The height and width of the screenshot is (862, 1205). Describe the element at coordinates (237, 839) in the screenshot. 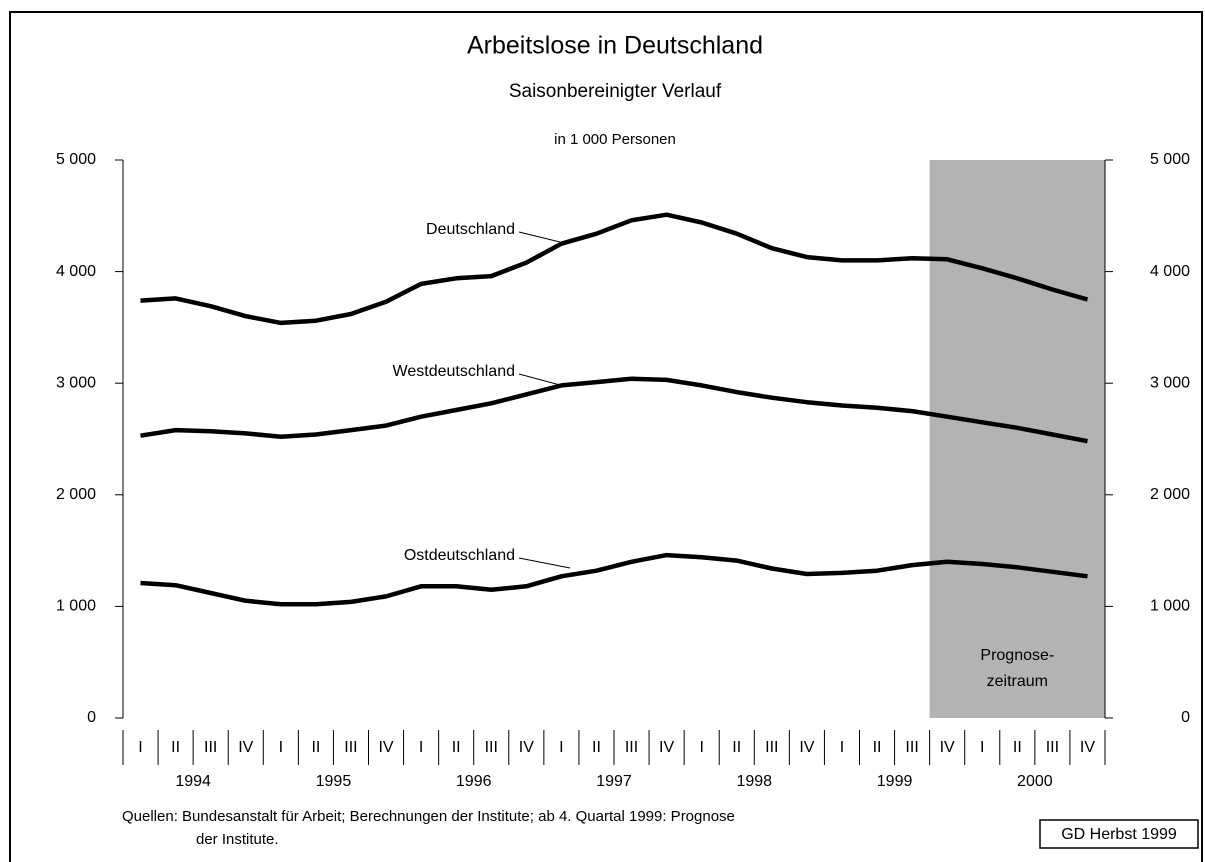

I see `source: der Institute.` at that location.